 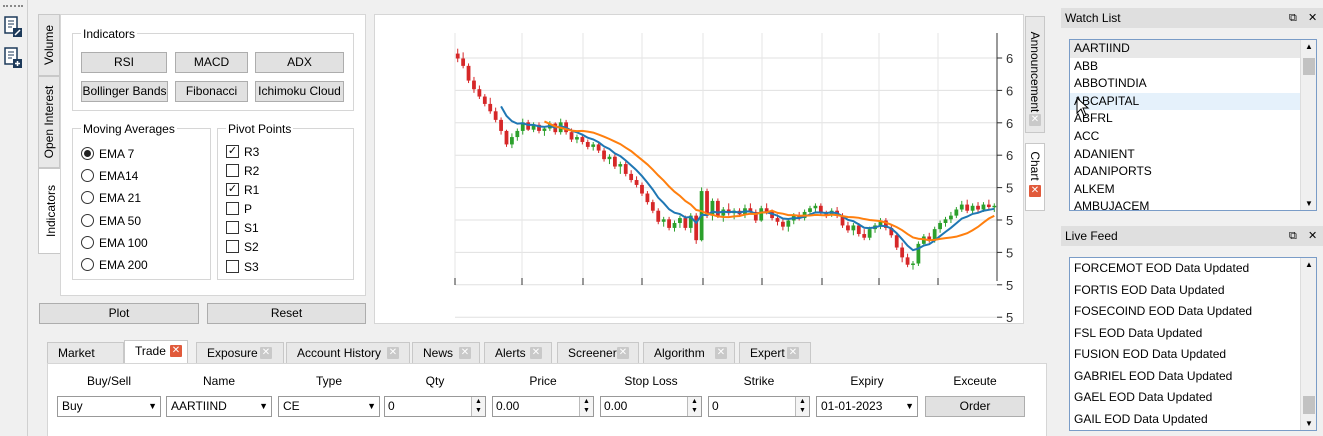 What do you see at coordinates (211, 62) in the screenshot?
I see `macd-button: MACD` at bounding box center [211, 62].